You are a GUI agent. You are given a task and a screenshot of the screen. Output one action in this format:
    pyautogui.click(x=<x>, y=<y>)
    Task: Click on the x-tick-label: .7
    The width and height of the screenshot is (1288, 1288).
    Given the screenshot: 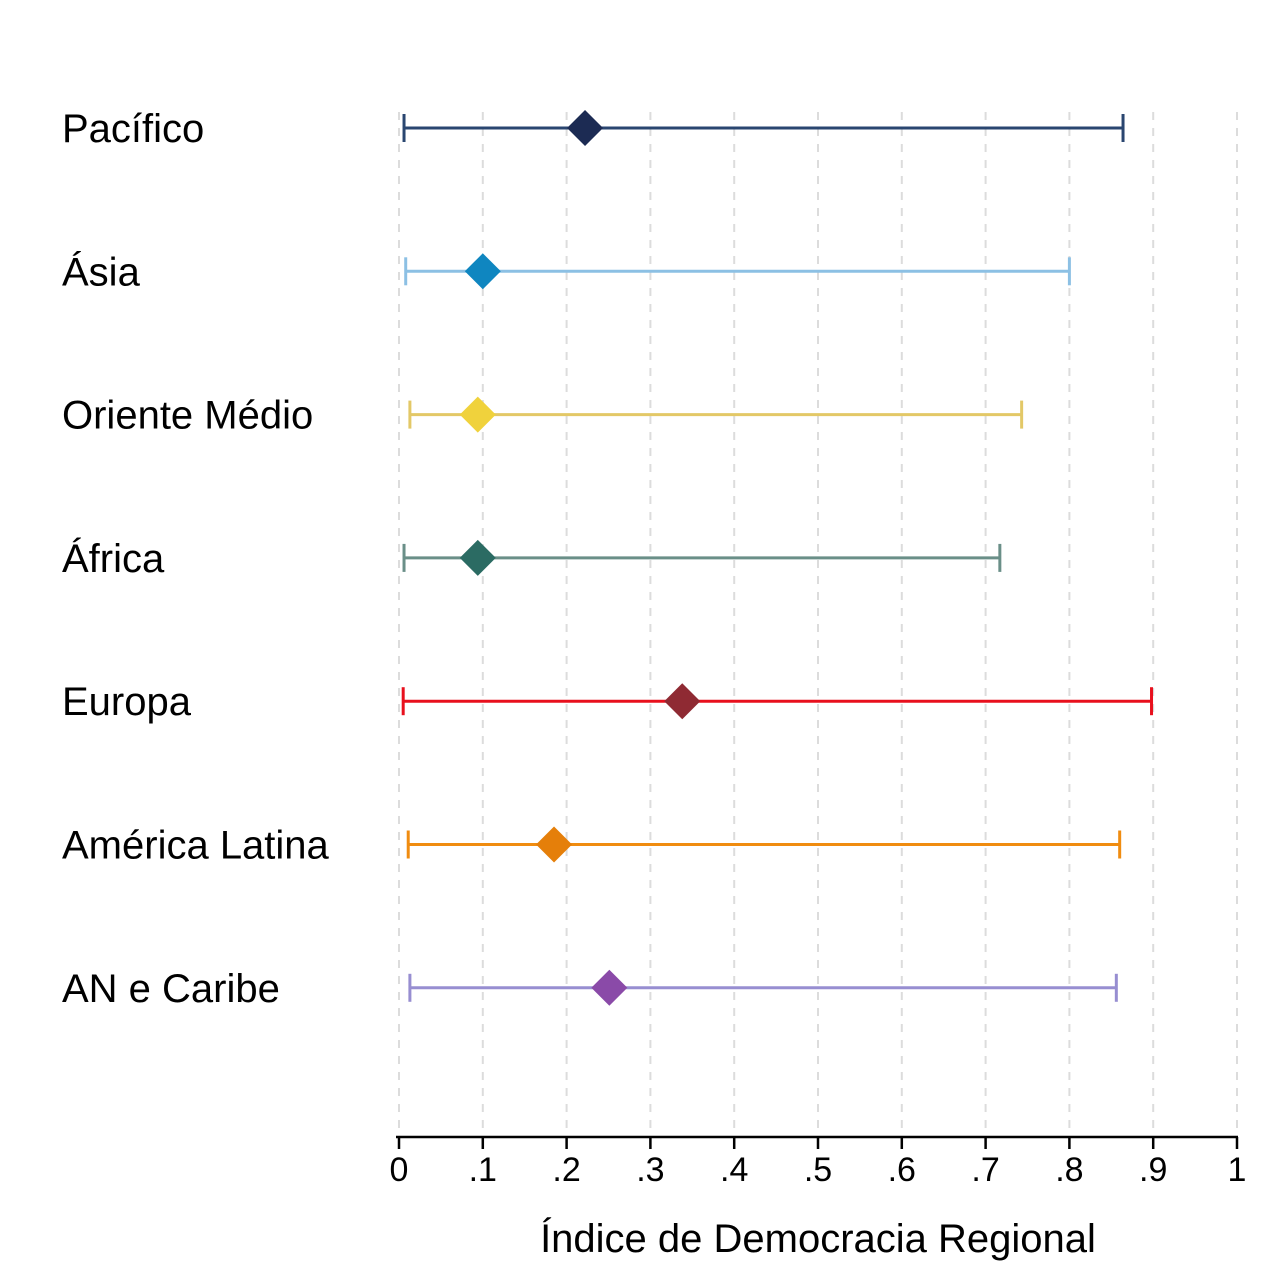 What is the action you would take?
    pyautogui.click(x=985, y=1170)
    